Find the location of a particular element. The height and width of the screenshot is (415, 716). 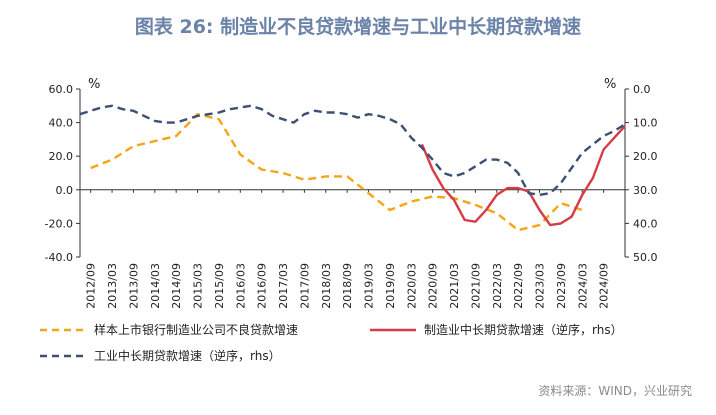

x-tick-label: 2013/09 is located at coordinates (133, 286).